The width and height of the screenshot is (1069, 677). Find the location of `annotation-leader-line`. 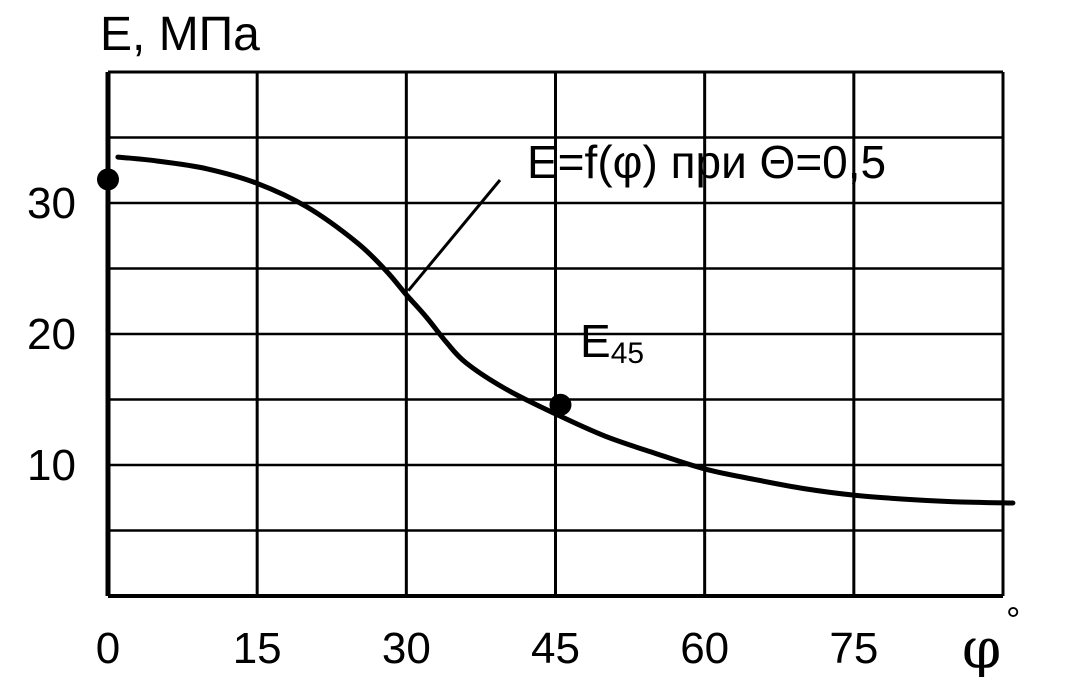

annotation-leader-line is located at coordinates (454, 235).